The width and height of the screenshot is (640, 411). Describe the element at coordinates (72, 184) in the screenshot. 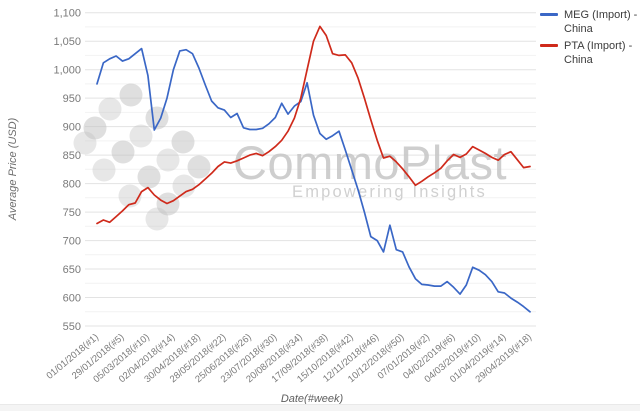

I see `y-axis-label: 800` at that location.